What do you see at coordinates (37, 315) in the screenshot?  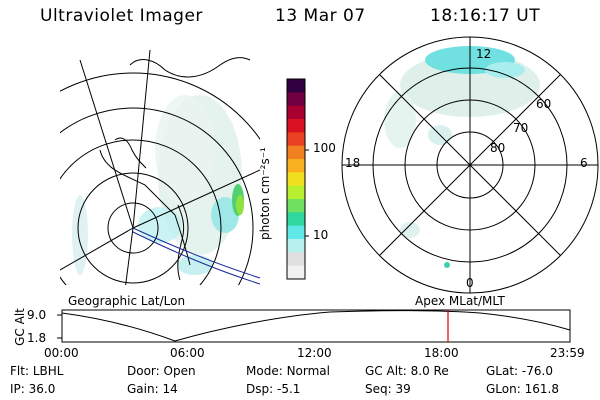 I see `altitude-tick-9: 9.0` at bounding box center [37, 315].